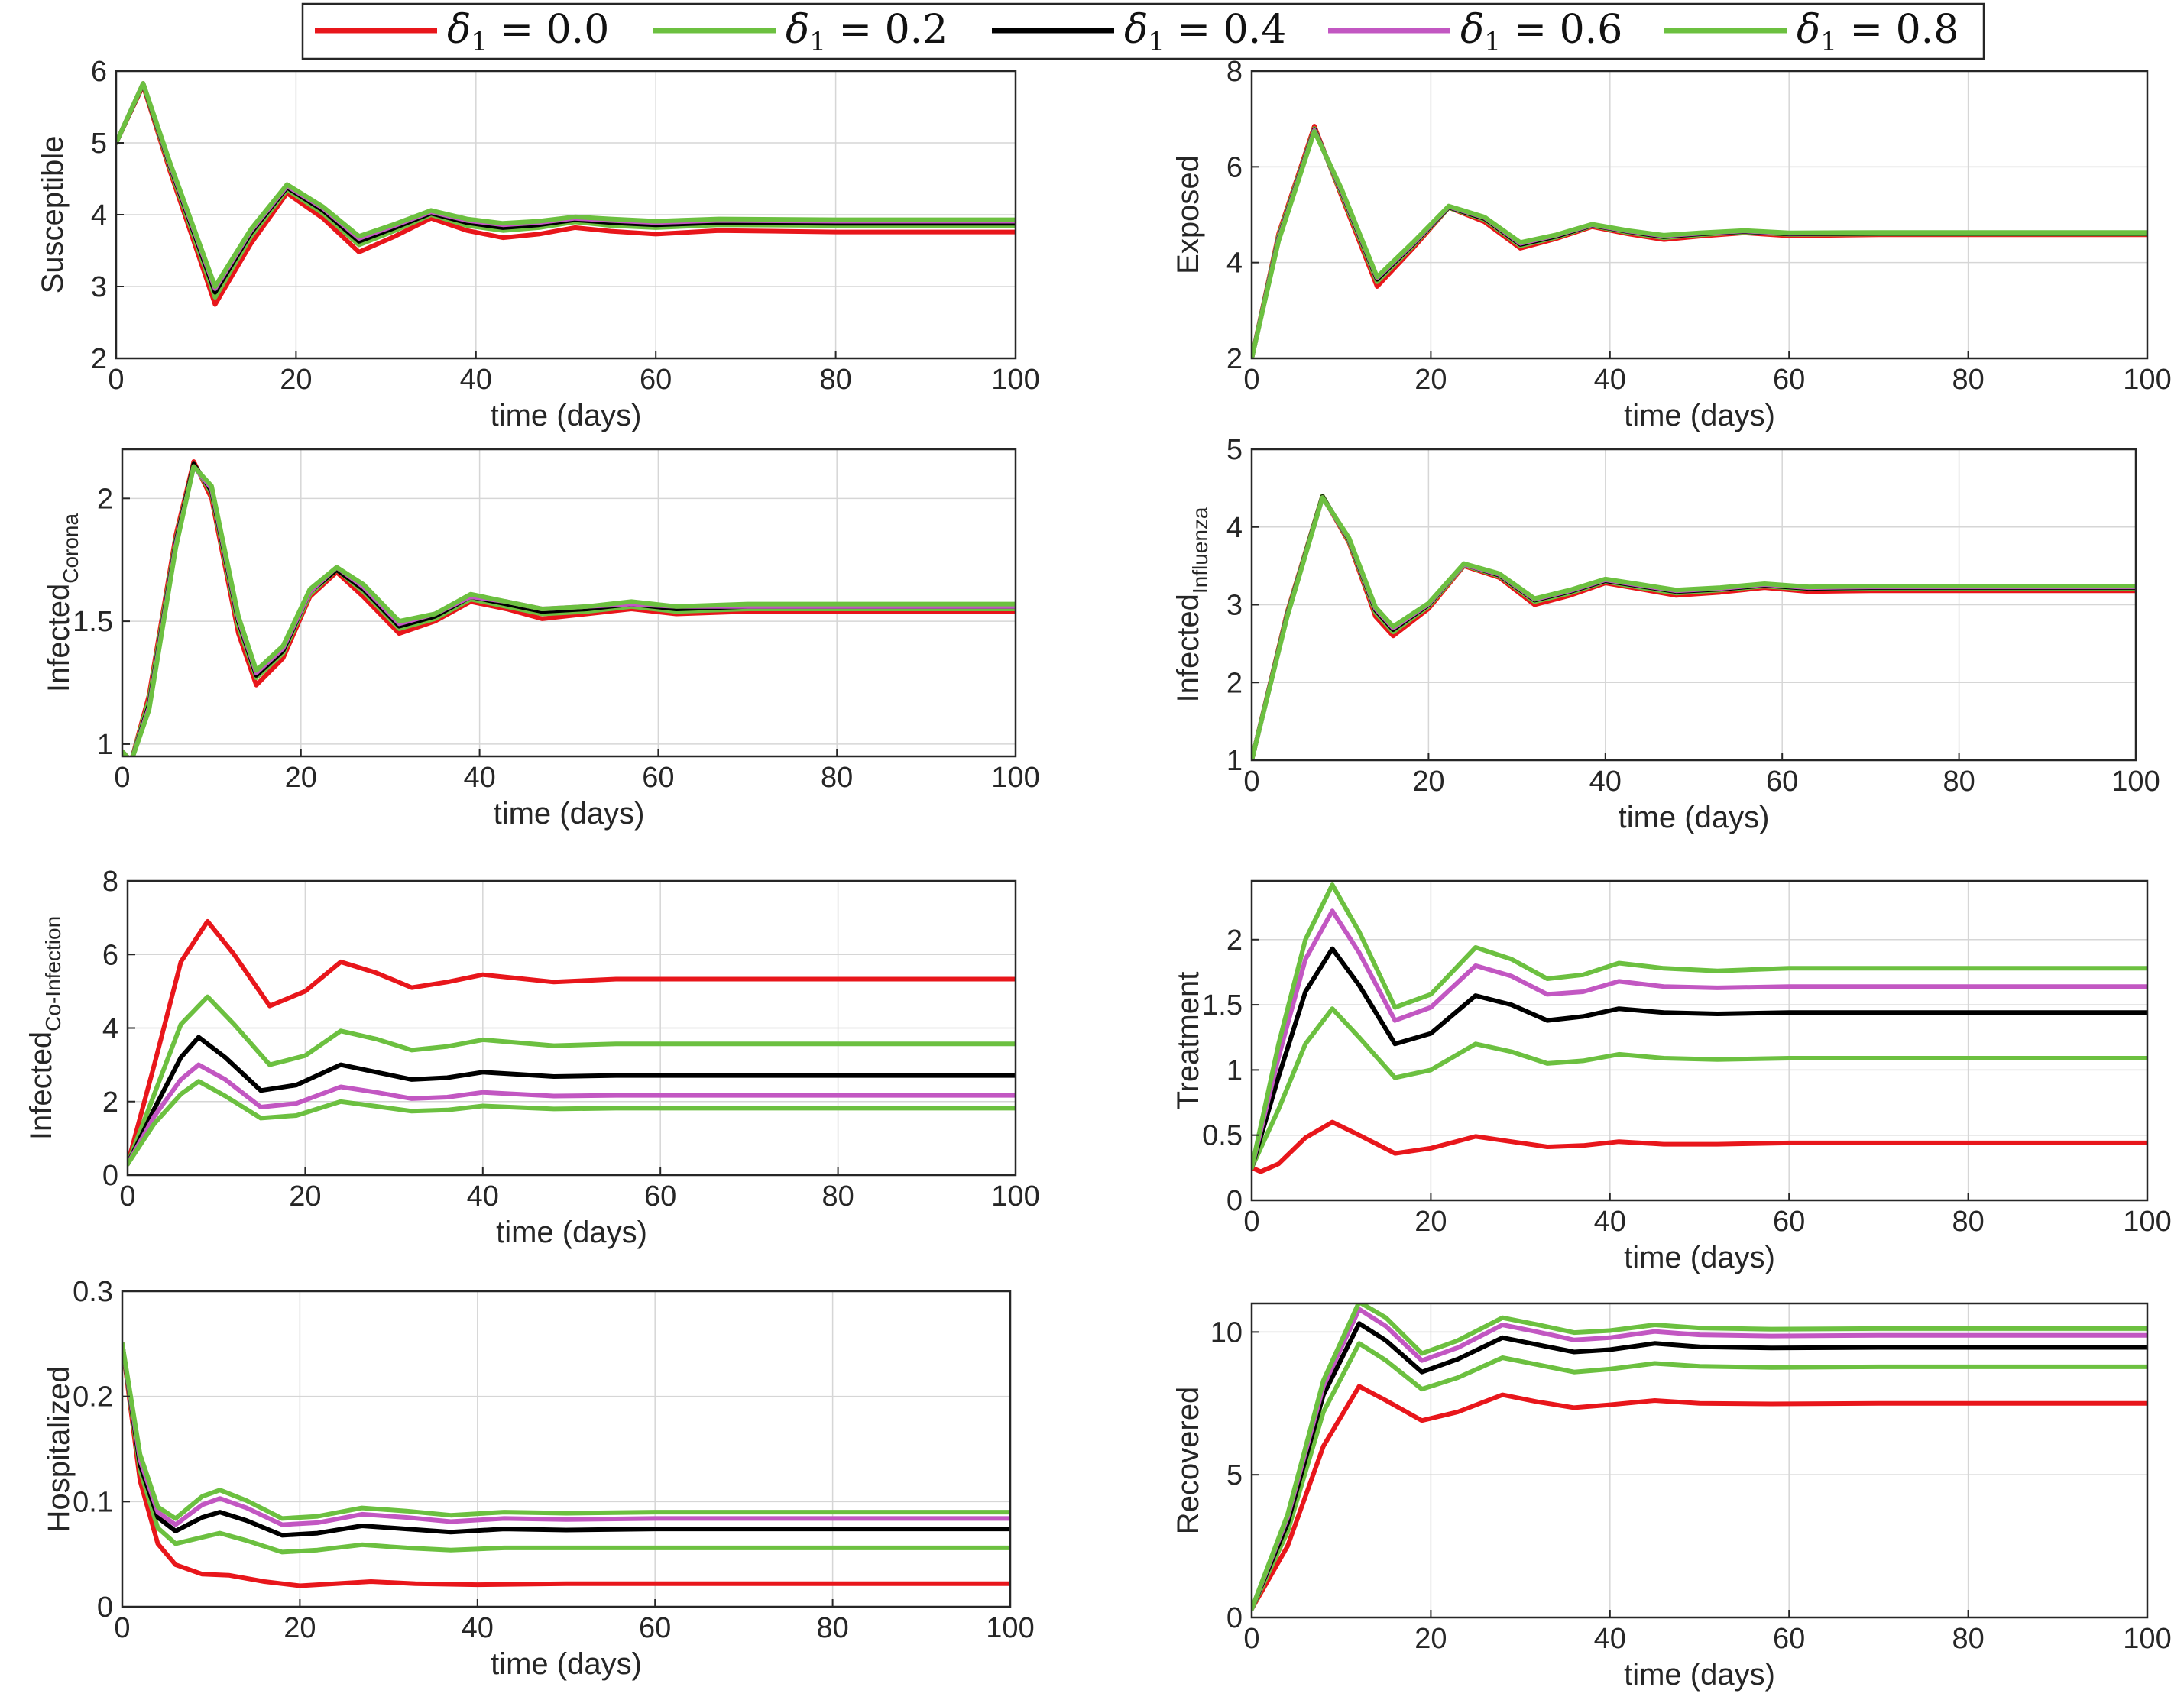 The height and width of the screenshot is (1700, 2184). I want to click on y-tick-label: 1.5, so click(1222, 1005).